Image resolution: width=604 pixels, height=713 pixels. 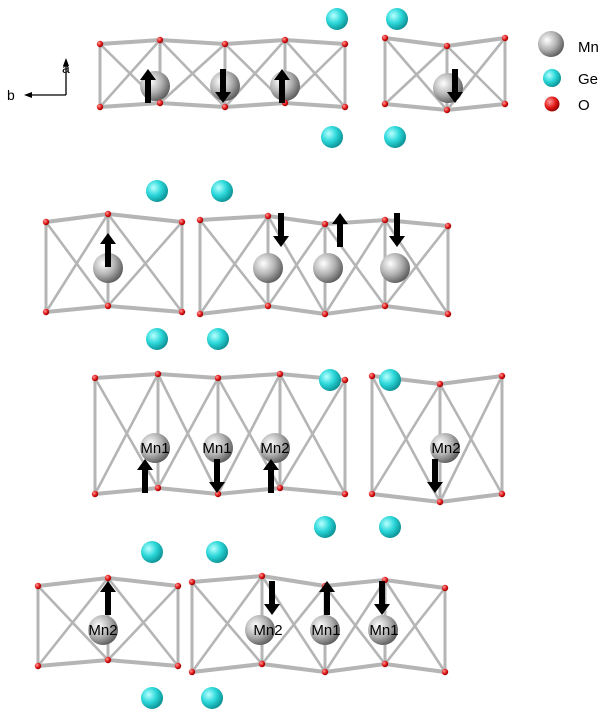 I want to click on b-axis-arrowhead, so click(x=28, y=95).